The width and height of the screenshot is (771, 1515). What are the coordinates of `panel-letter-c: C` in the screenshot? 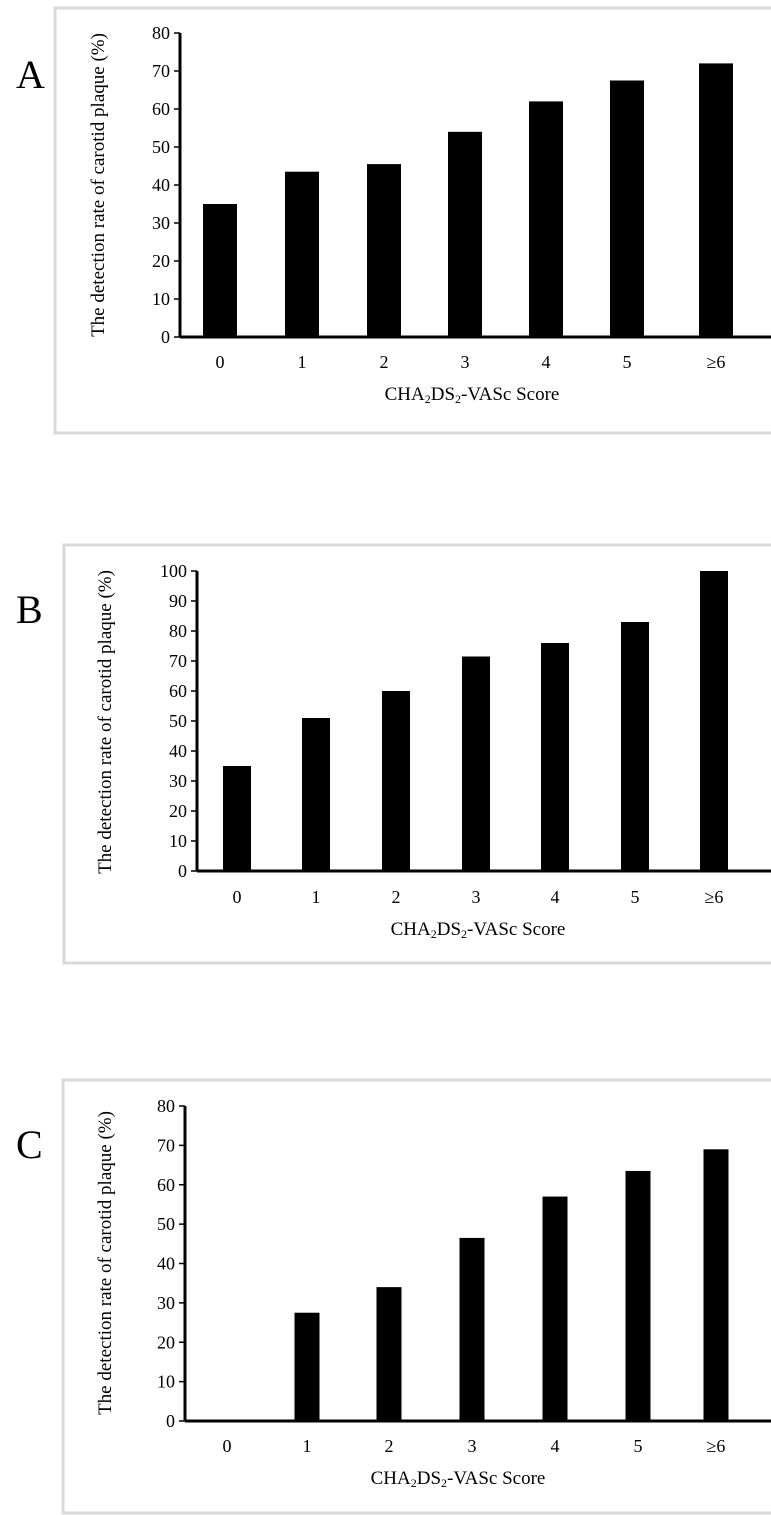 It's located at (29, 1144).